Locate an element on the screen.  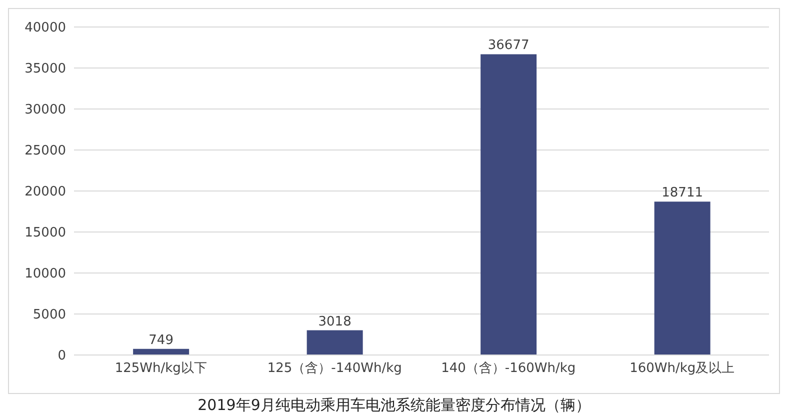
y-tick-label: 30000 is located at coordinates (45, 110).